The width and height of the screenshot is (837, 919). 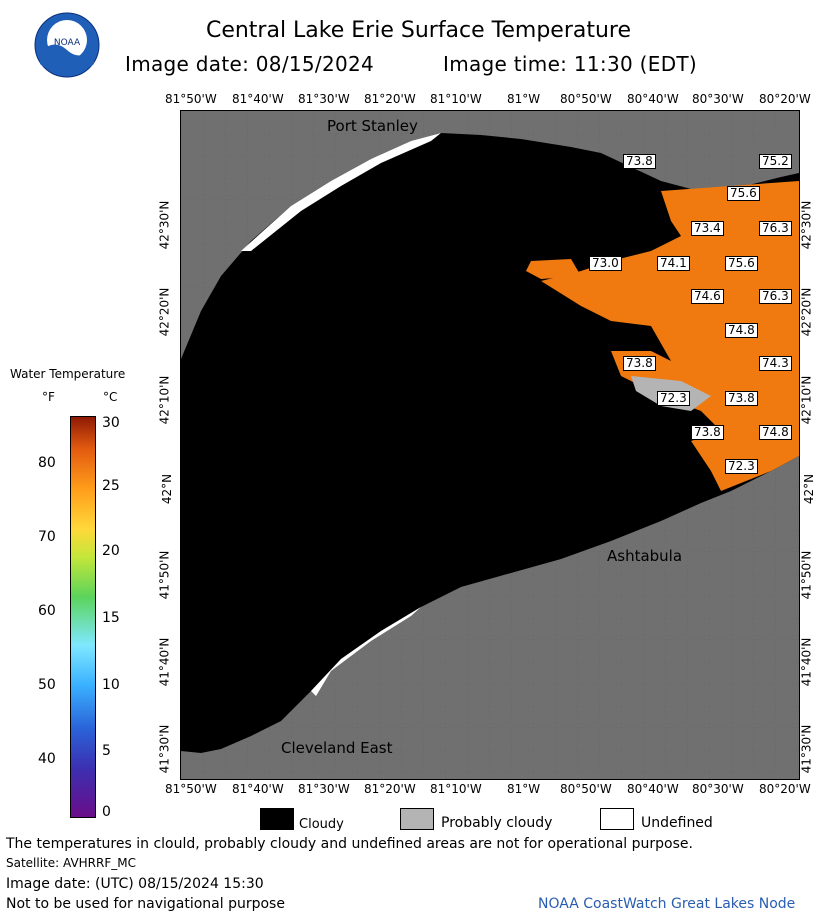 What do you see at coordinates (111, 551) in the screenshot?
I see `c-tick: 20` at bounding box center [111, 551].